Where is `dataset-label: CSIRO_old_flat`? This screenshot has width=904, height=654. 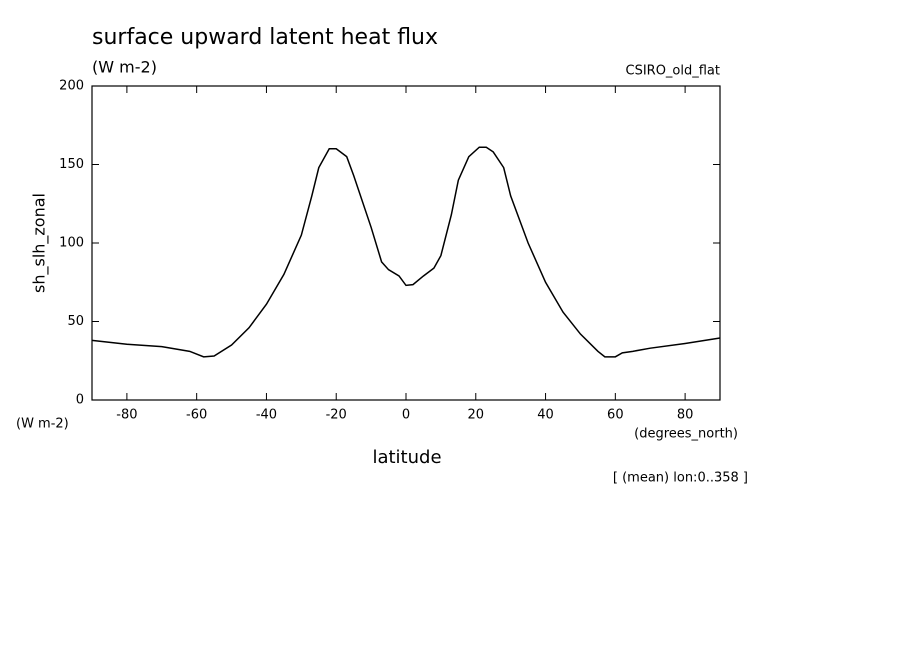 dataset-label: CSIRO_old_flat is located at coordinates (673, 71).